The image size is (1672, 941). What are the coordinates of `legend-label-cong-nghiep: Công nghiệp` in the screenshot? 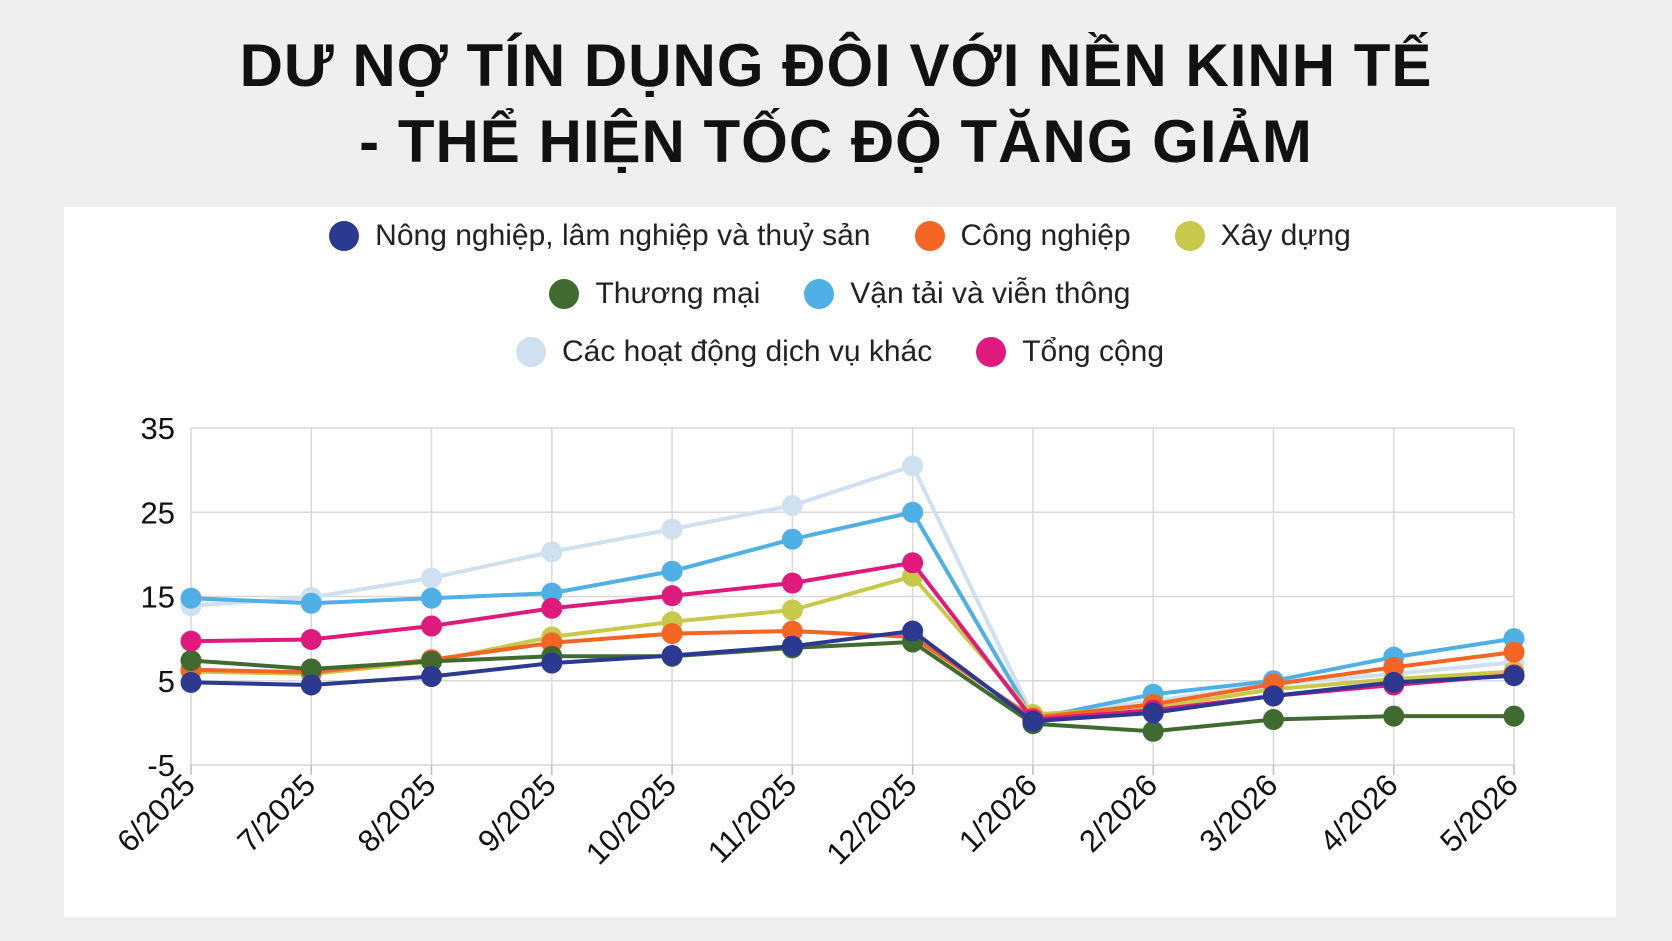 It's located at (1045, 235).